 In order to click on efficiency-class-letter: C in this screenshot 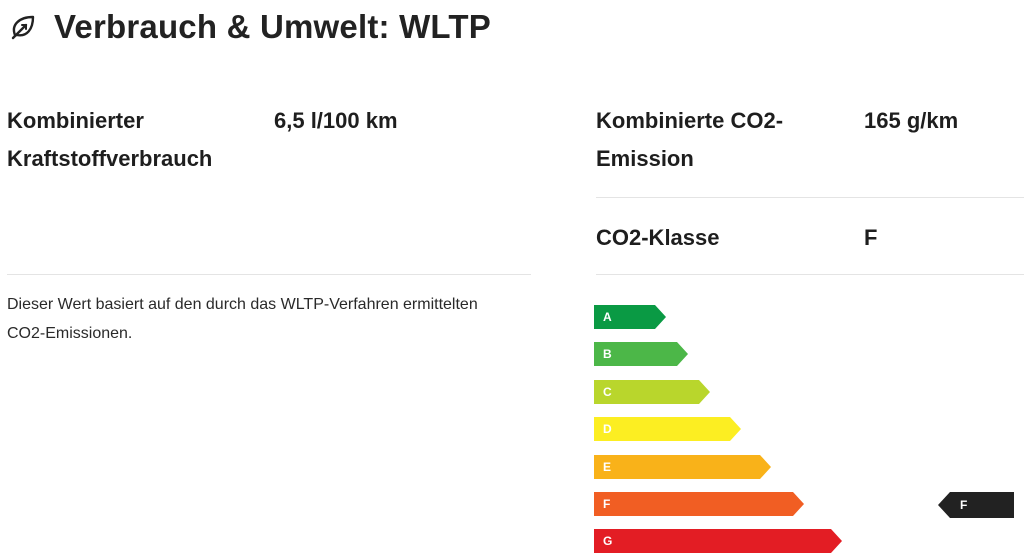, I will do `click(607, 392)`.